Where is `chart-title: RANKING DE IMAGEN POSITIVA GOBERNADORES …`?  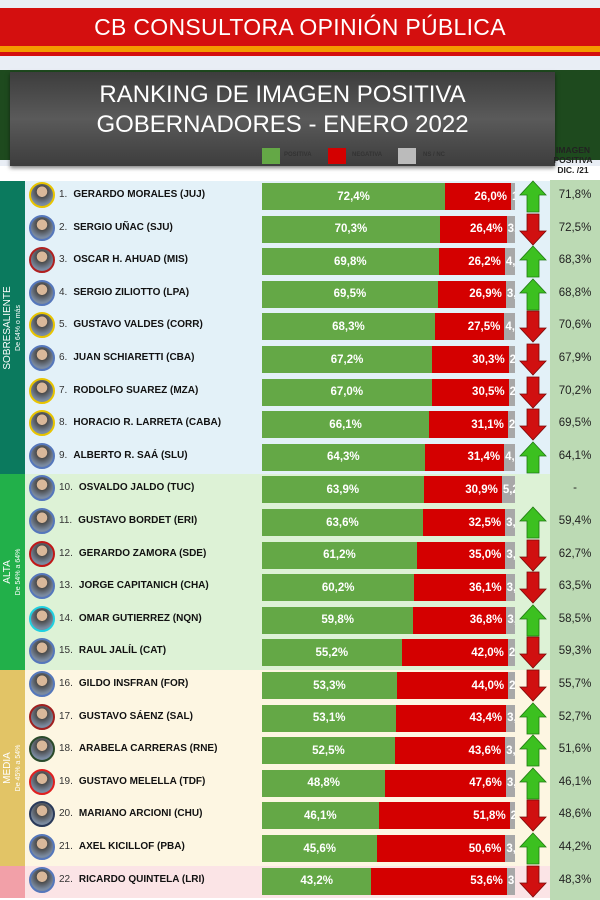 chart-title: RANKING DE IMAGEN POSITIVA GOBERNADORES … is located at coordinates (282, 119).